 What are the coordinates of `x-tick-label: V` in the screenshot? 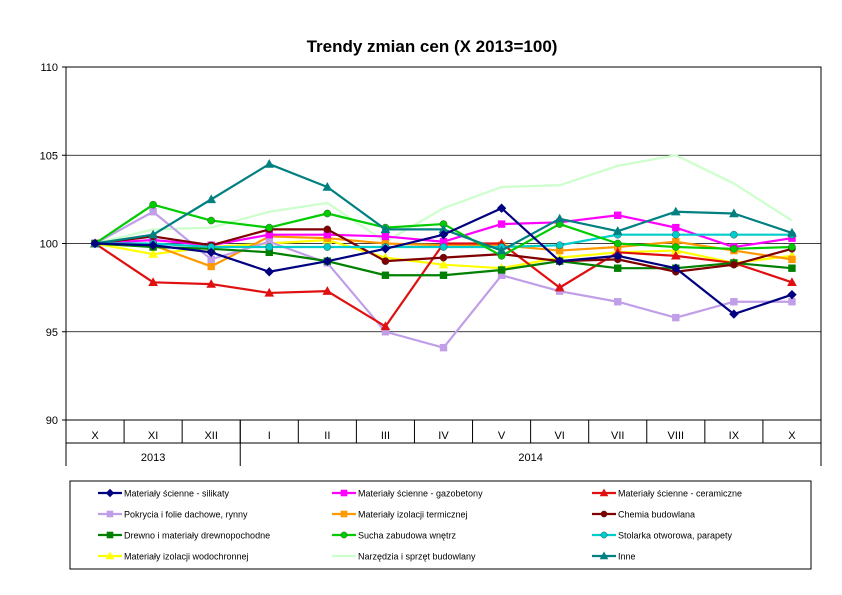 It's located at (502, 436).